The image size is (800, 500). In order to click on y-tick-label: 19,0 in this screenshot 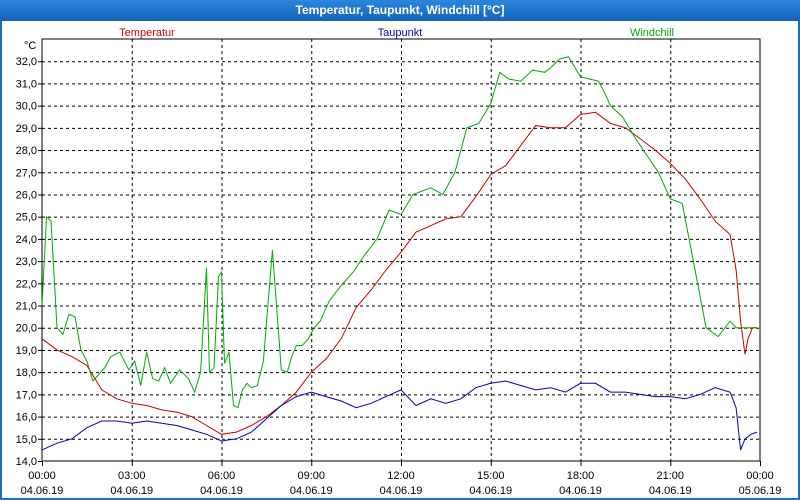, I will do `click(26, 351)`.